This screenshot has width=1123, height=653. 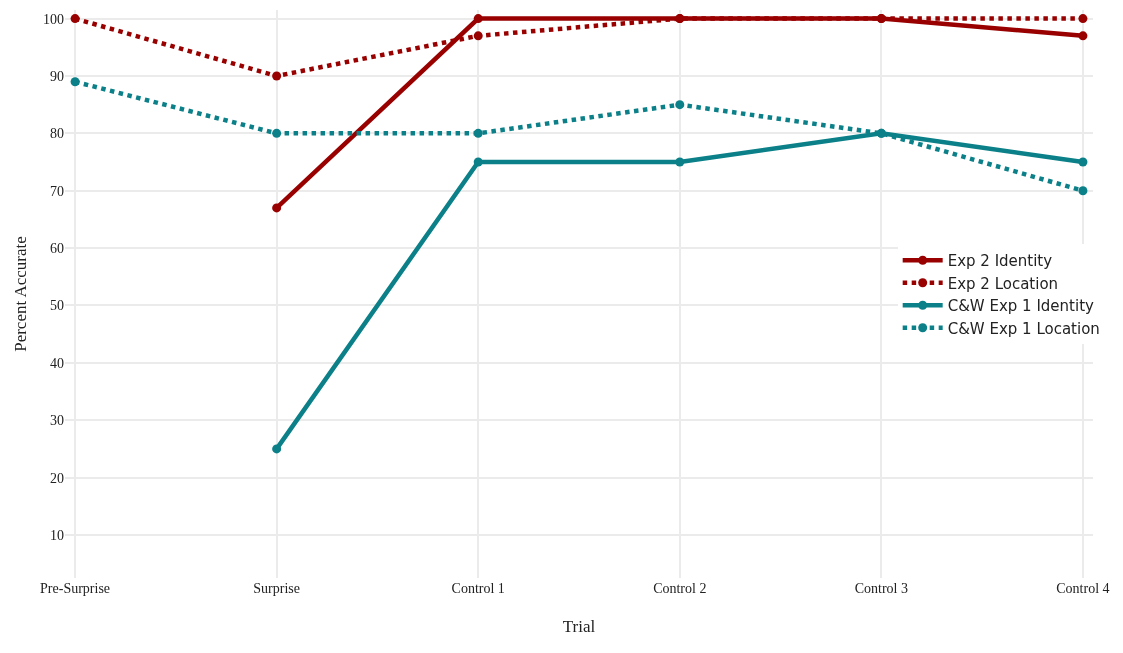 I want to click on x-tick-label: Control 2, so click(x=680, y=588).